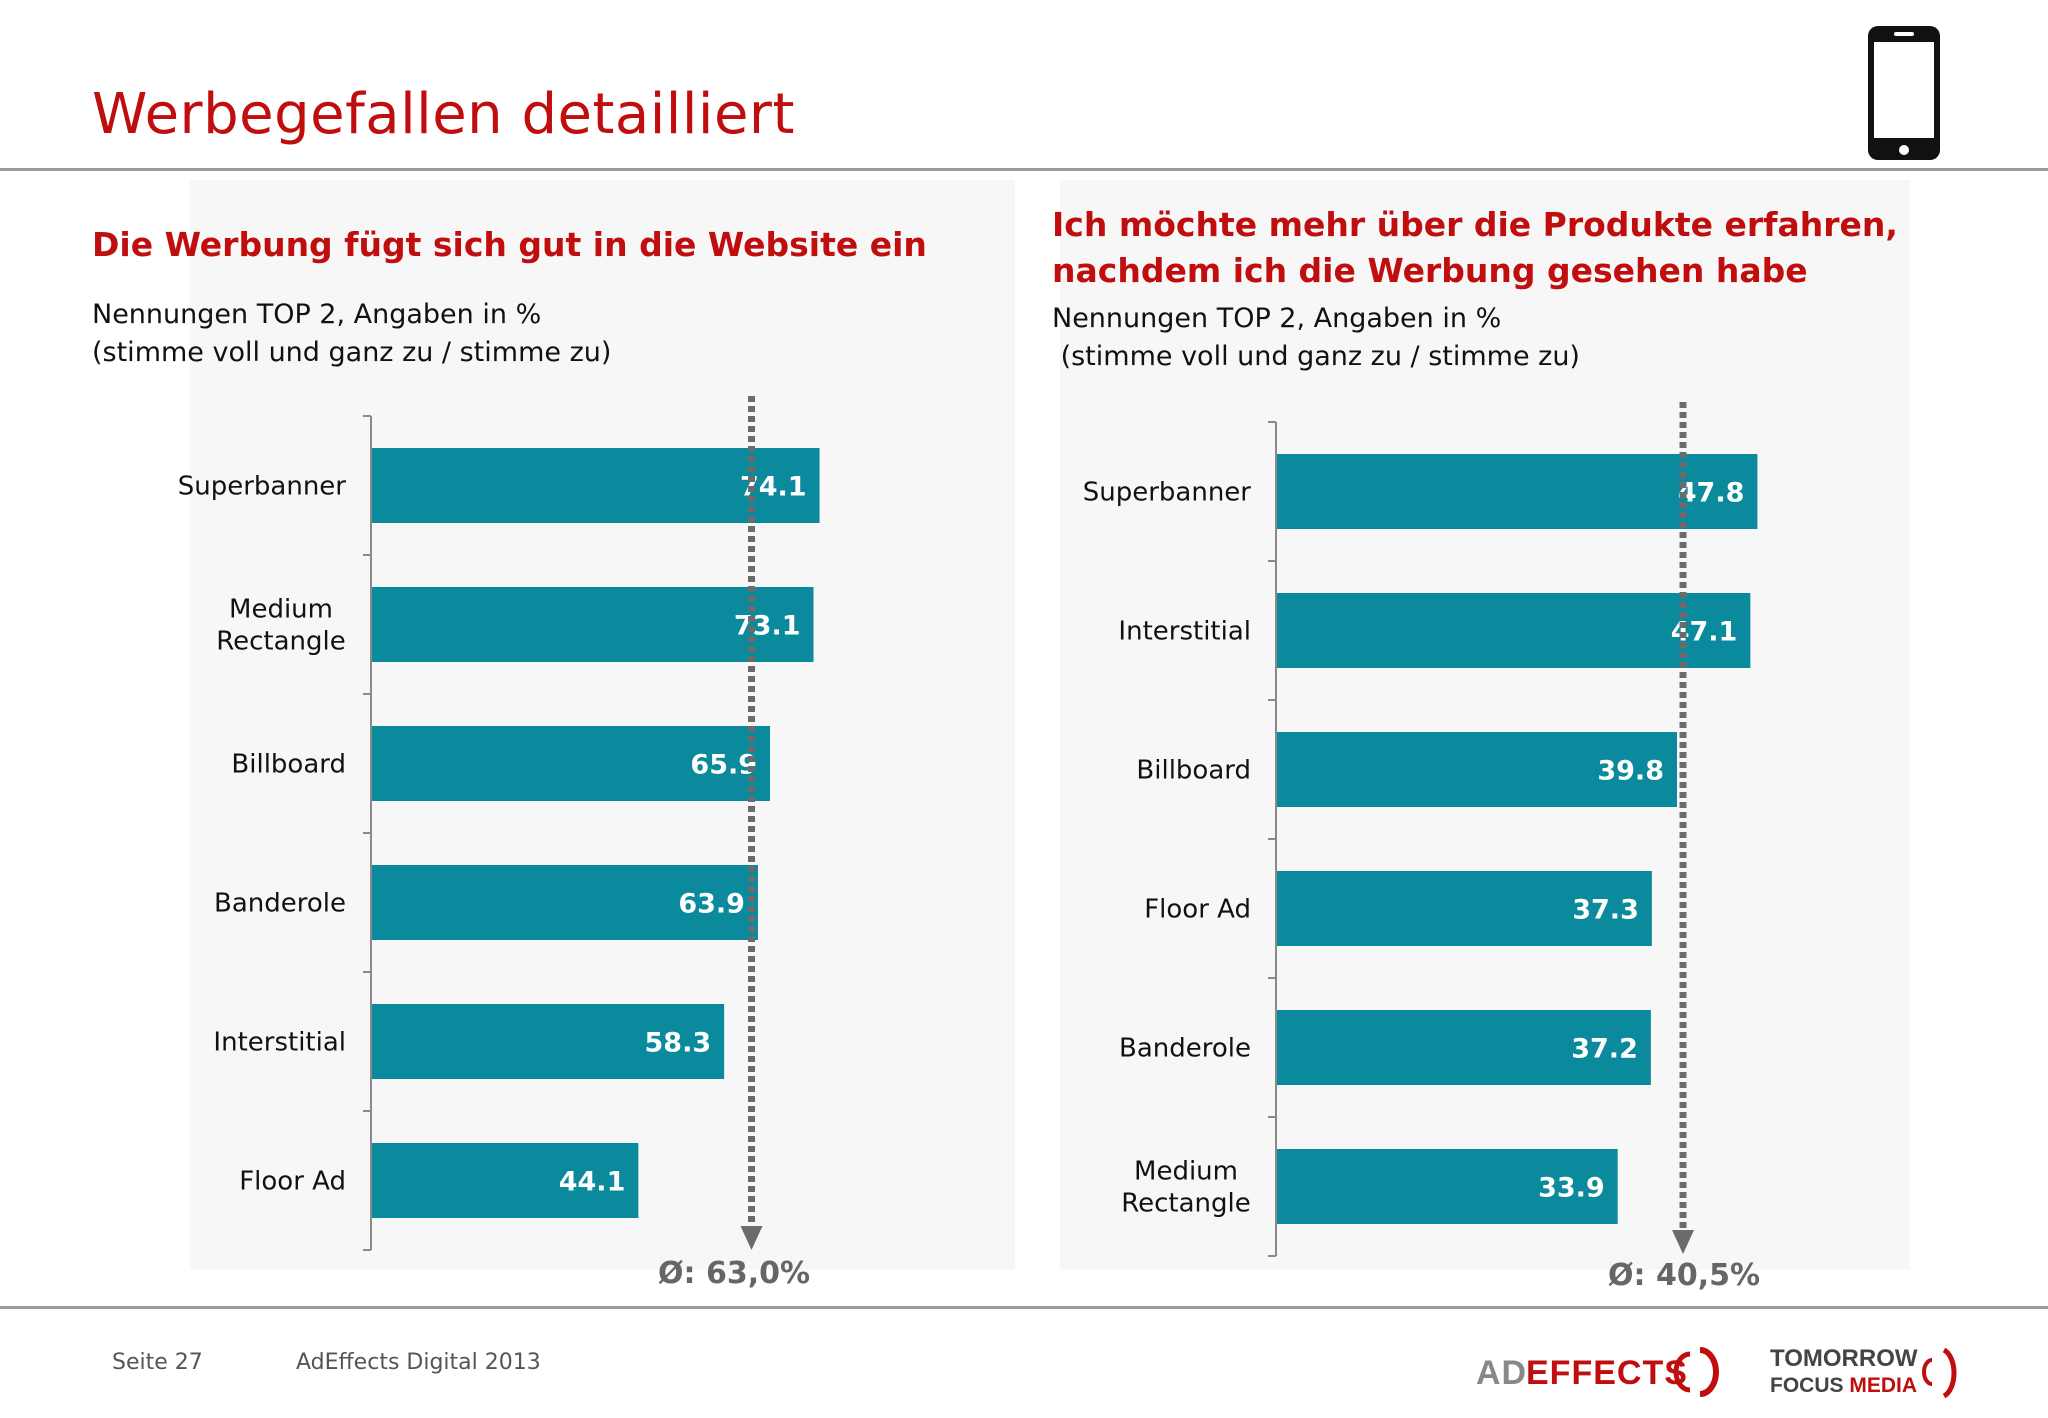 The height and width of the screenshot is (1418, 2048). I want to click on left-data-label: 58.3, so click(678, 1043).